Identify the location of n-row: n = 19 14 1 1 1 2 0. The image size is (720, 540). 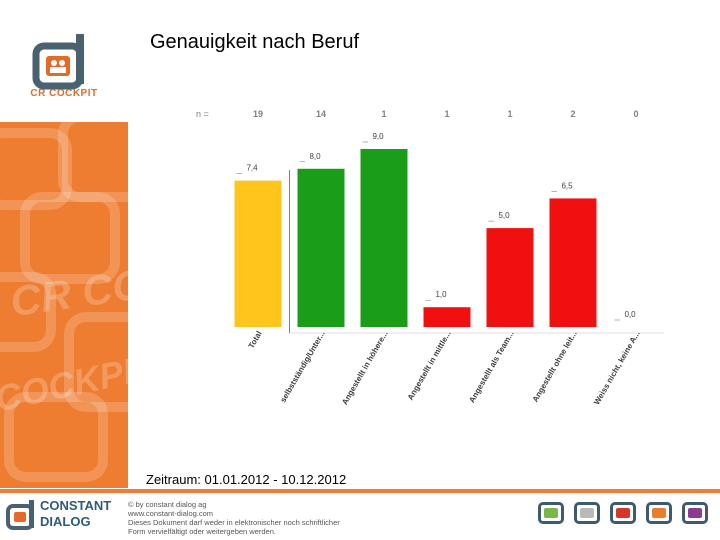
(417, 114).